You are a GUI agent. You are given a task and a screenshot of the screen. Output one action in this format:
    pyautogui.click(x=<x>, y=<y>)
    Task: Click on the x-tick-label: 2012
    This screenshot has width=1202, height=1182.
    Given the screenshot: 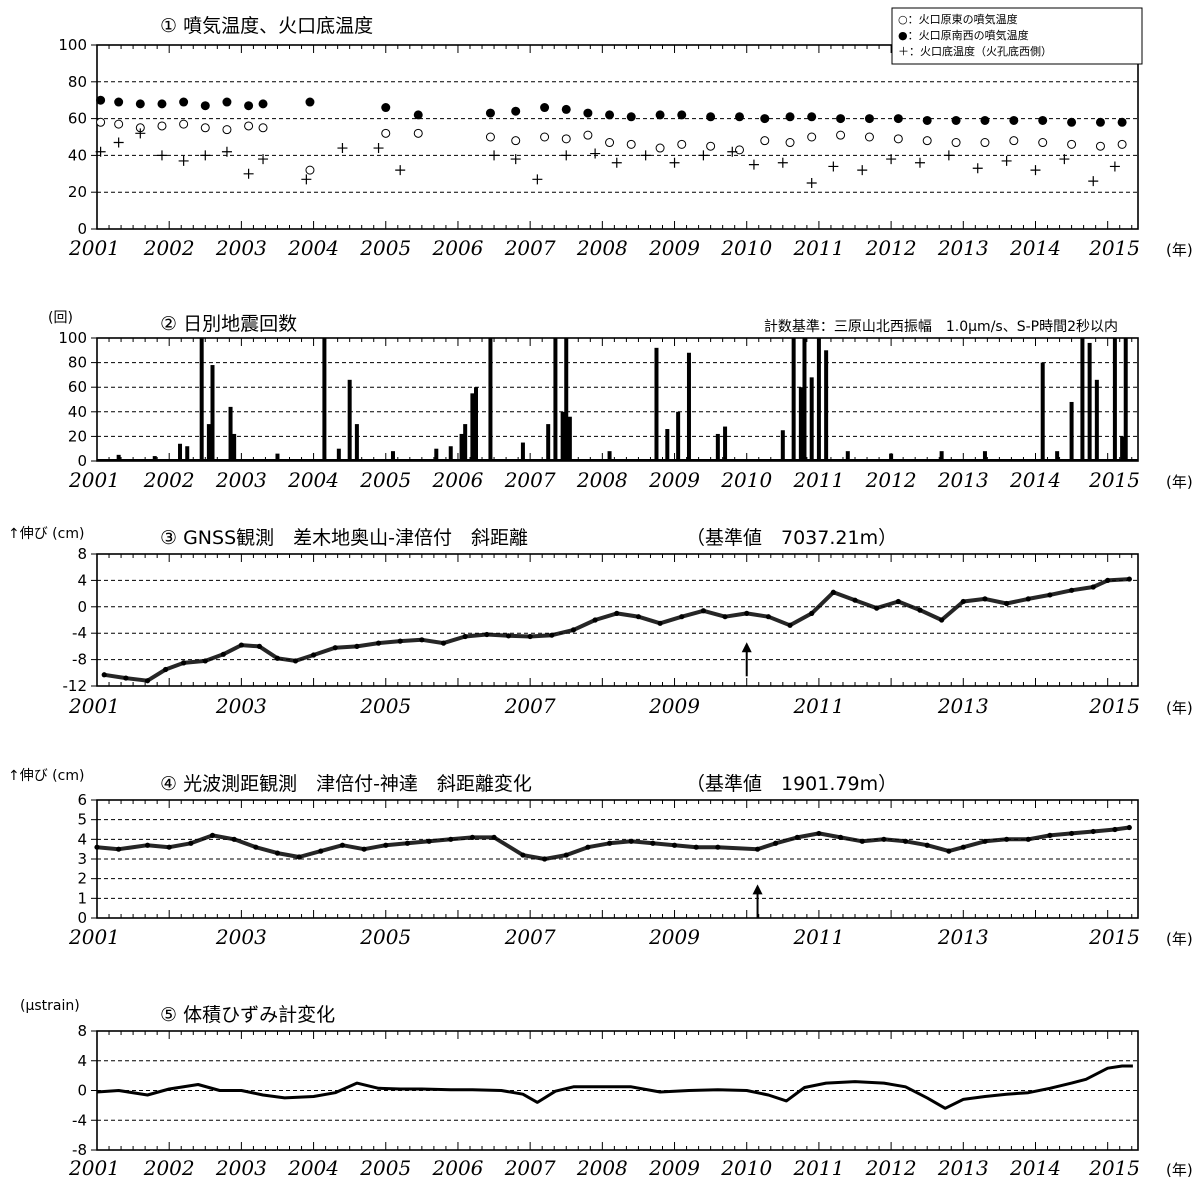 What is the action you would take?
    pyautogui.click(x=891, y=248)
    